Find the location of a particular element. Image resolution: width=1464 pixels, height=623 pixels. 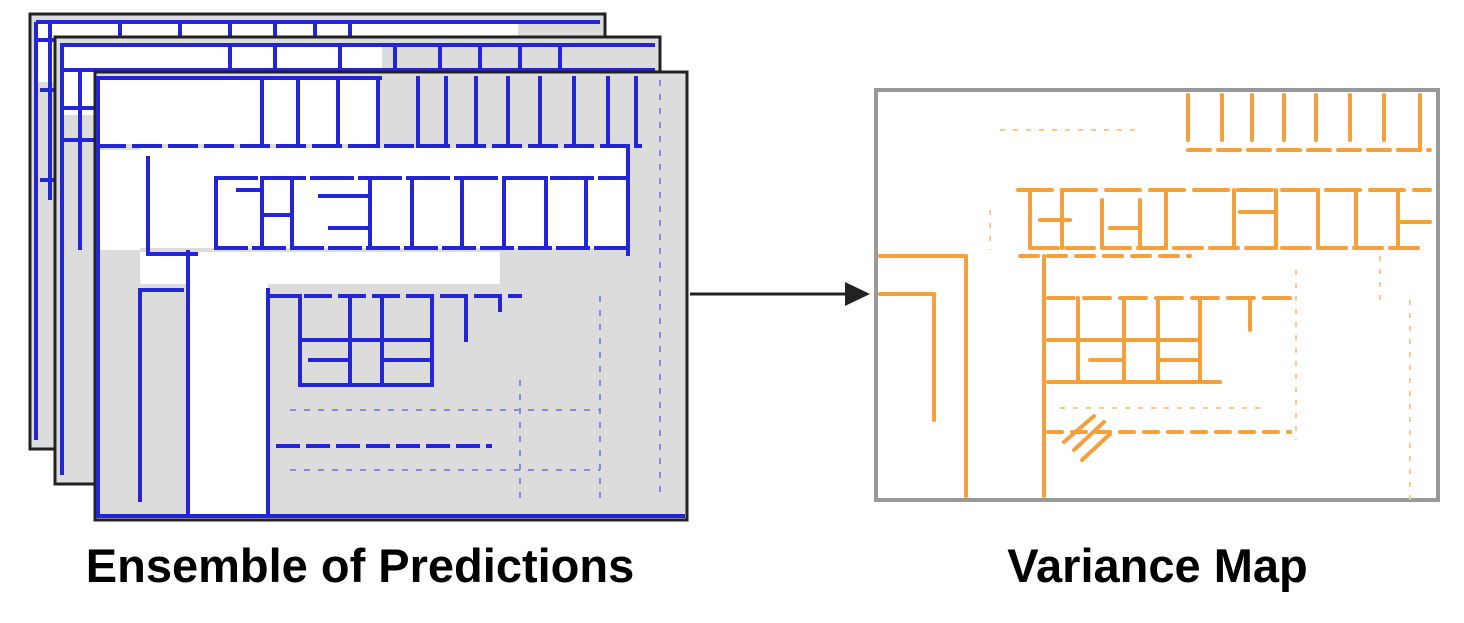

variance-caption: Variance Map is located at coordinates (1157, 565).